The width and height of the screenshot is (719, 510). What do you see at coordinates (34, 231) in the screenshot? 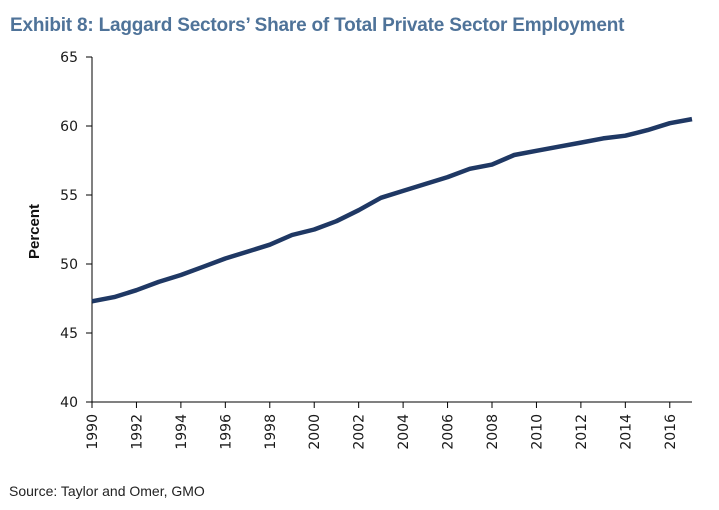
I see `y-axis-title: Percent` at bounding box center [34, 231].